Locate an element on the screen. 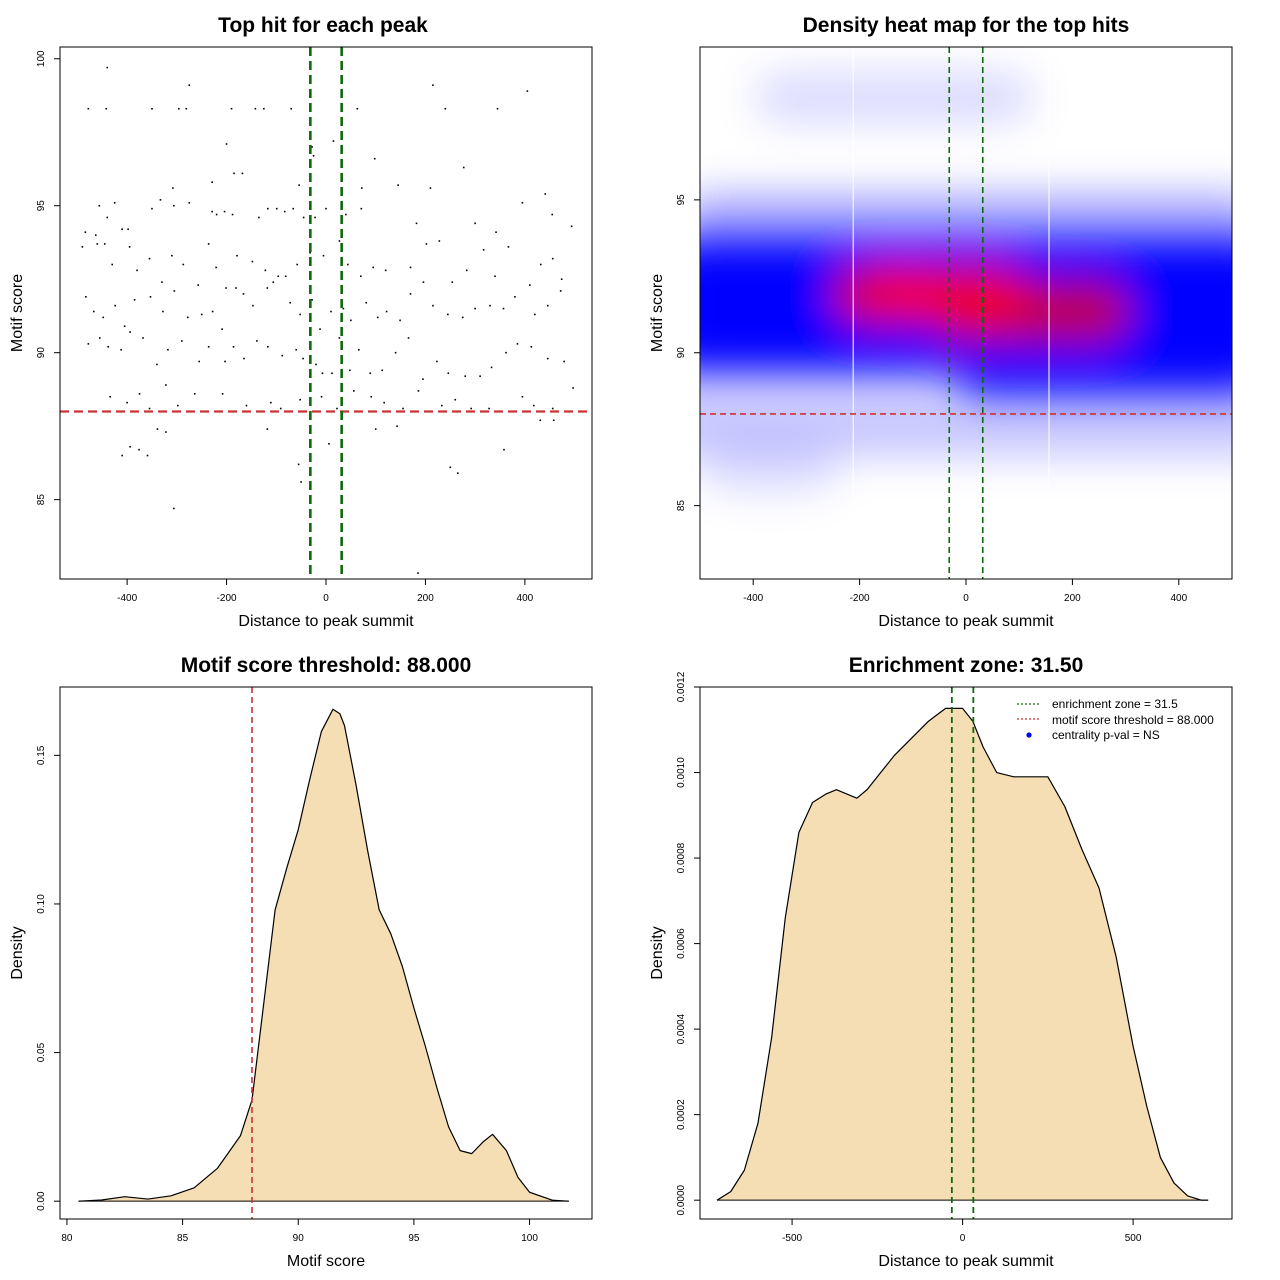 This screenshot has width=1280, height=1280. enrichment-density-title: Enrichment zone: 31.50 is located at coordinates (966, 665).